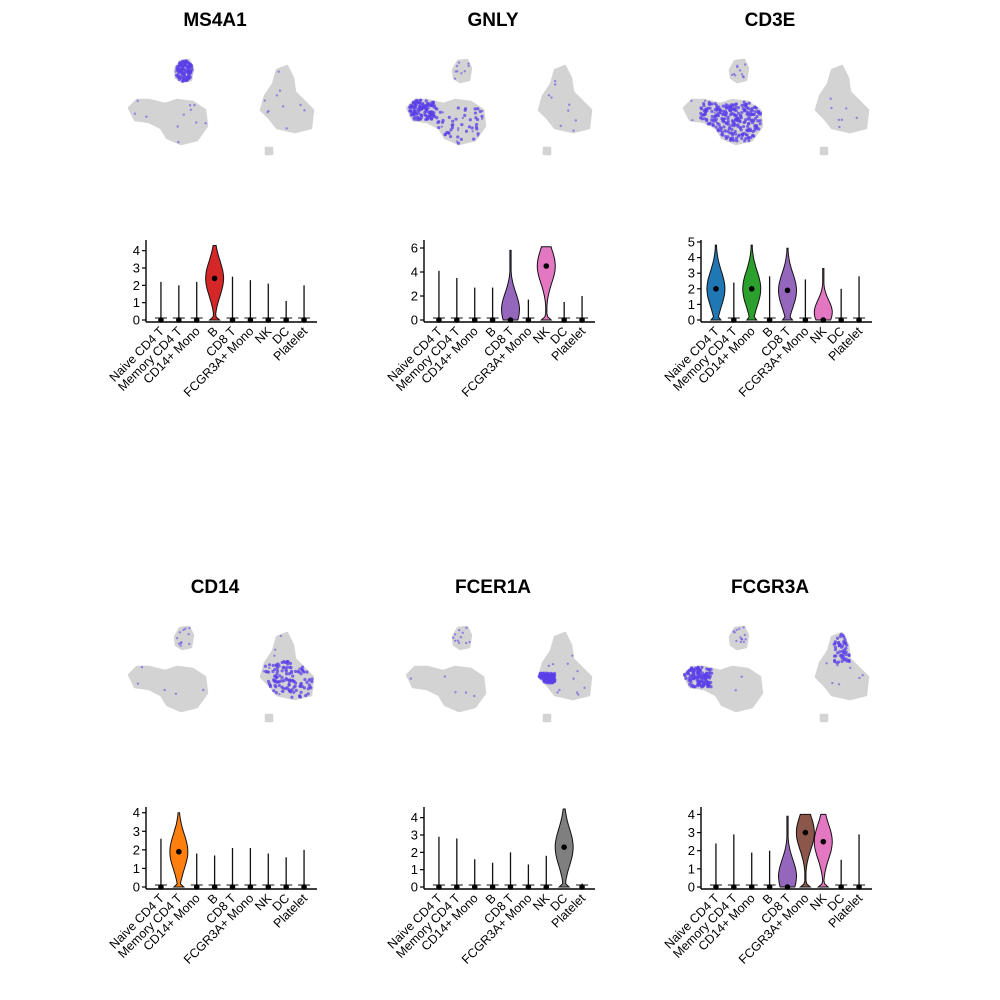  I want to click on y-tick-label: 6, so click(414, 248).